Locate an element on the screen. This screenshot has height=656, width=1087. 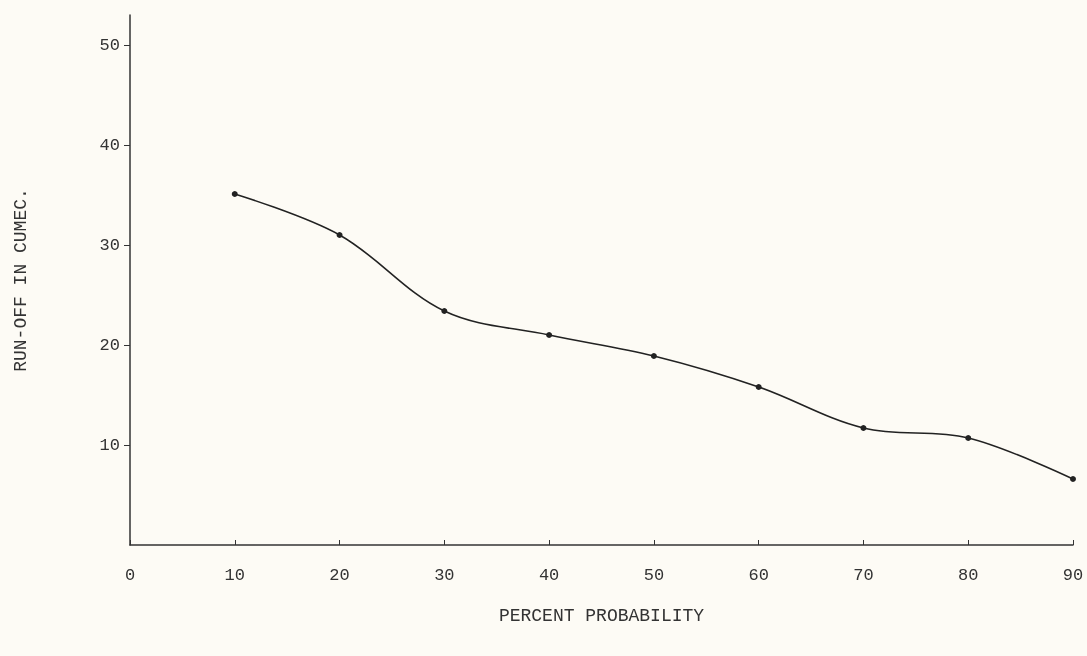
y-tick-label: 40 is located at coordinates (109, 145).